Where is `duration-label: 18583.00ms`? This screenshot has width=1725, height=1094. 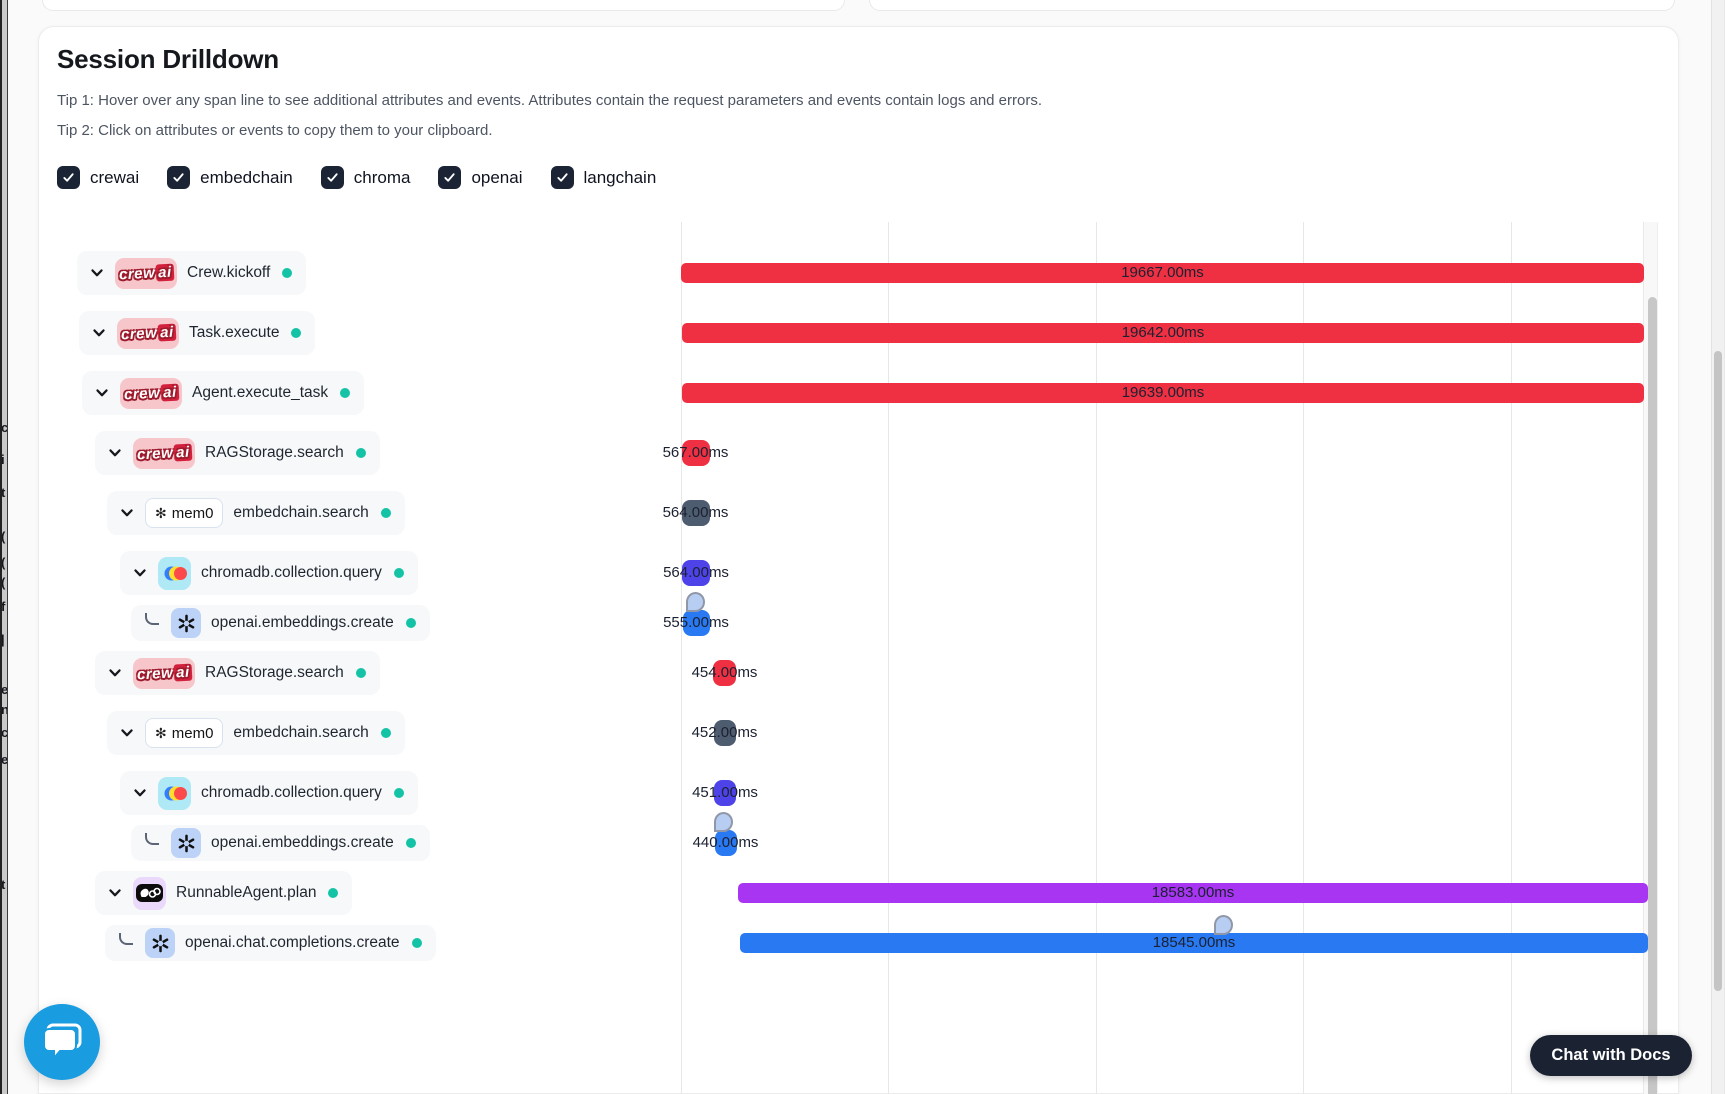 duration-label: 18583.00ms is located at coordinates (1193, 892).